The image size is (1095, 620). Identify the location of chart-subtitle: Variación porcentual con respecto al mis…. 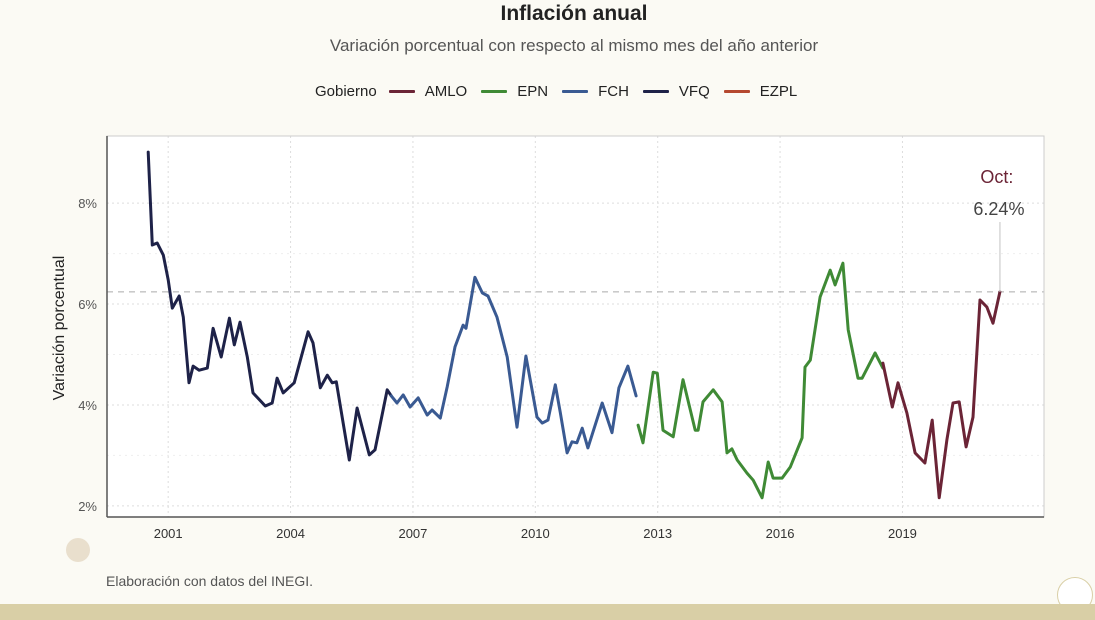
(574, 45).